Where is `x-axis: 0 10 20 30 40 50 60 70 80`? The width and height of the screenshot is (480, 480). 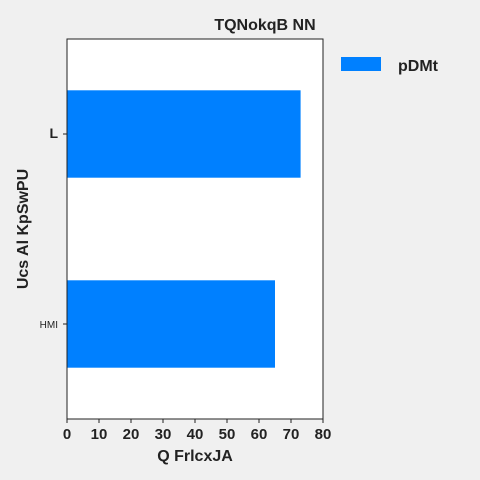
x-axis: 0 10 20 30 40 50 60 70 80 is located at coordinates (197, 431).